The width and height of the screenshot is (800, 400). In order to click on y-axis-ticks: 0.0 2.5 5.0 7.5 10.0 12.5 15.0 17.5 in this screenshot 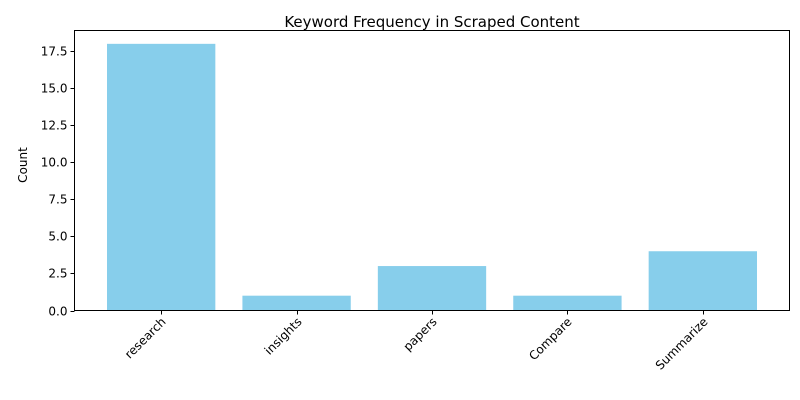, I will do `click(58, 182)`.